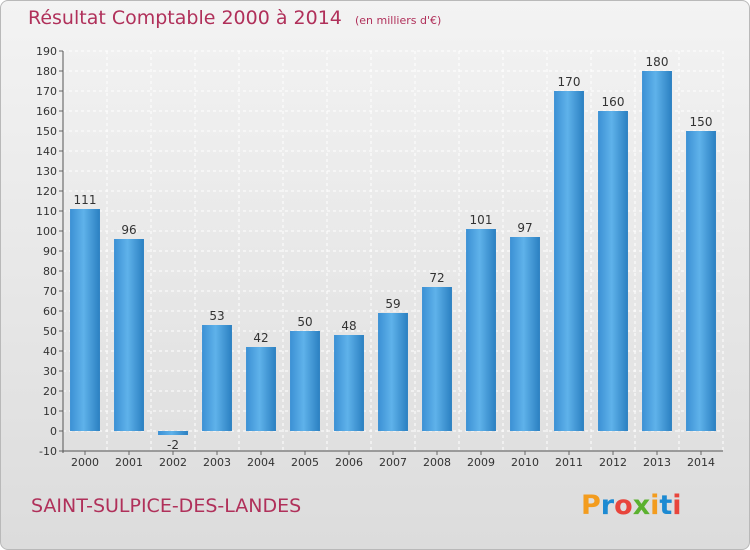  Describe the element at coordinates (392, 304) in the screenshot. I see `data-label-2007: 59` at that location.